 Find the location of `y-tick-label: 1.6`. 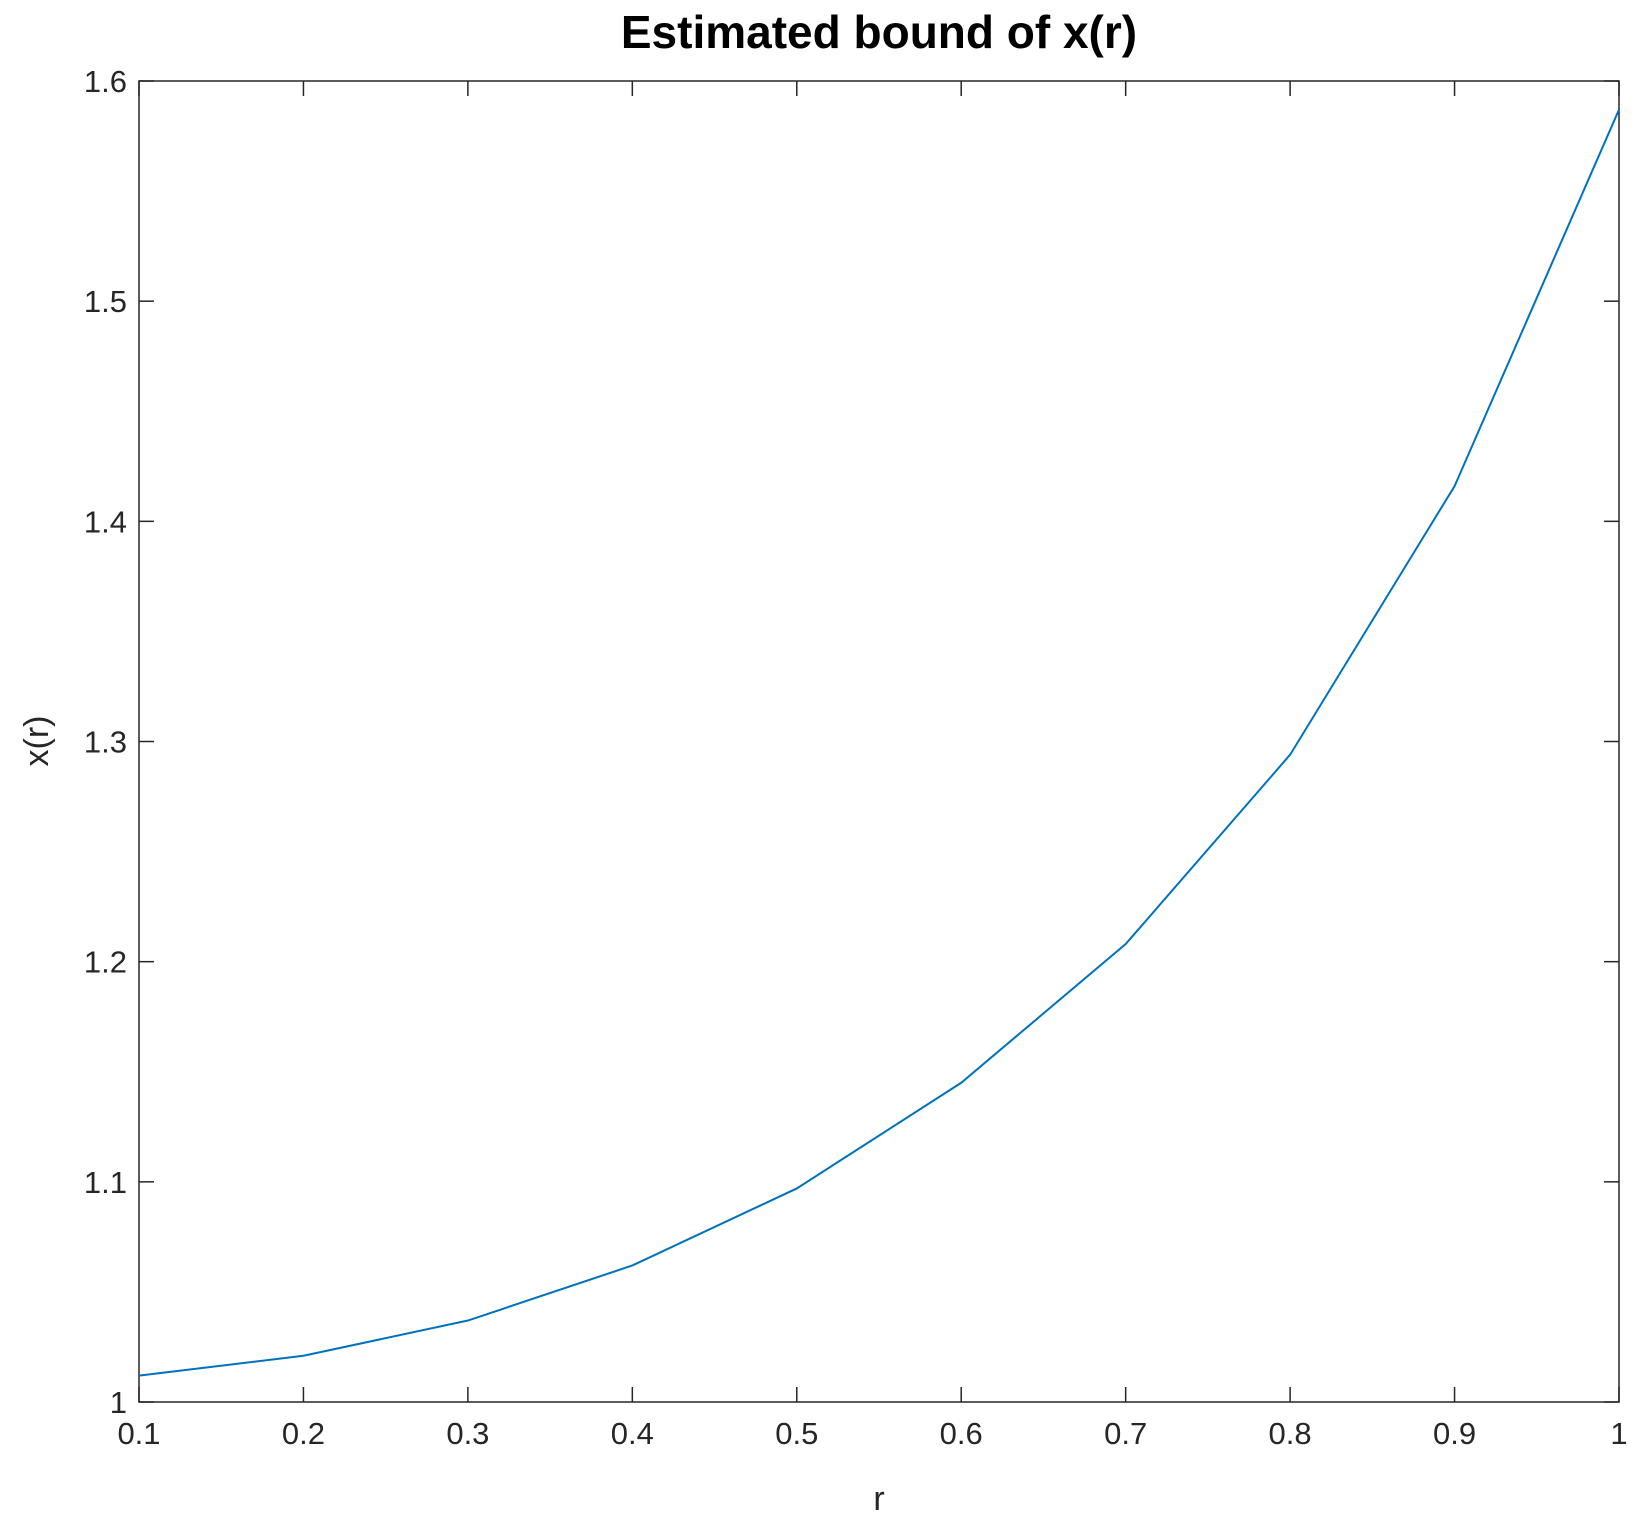

y-tick-label: 1.6 is located at coordinates (105, 81).